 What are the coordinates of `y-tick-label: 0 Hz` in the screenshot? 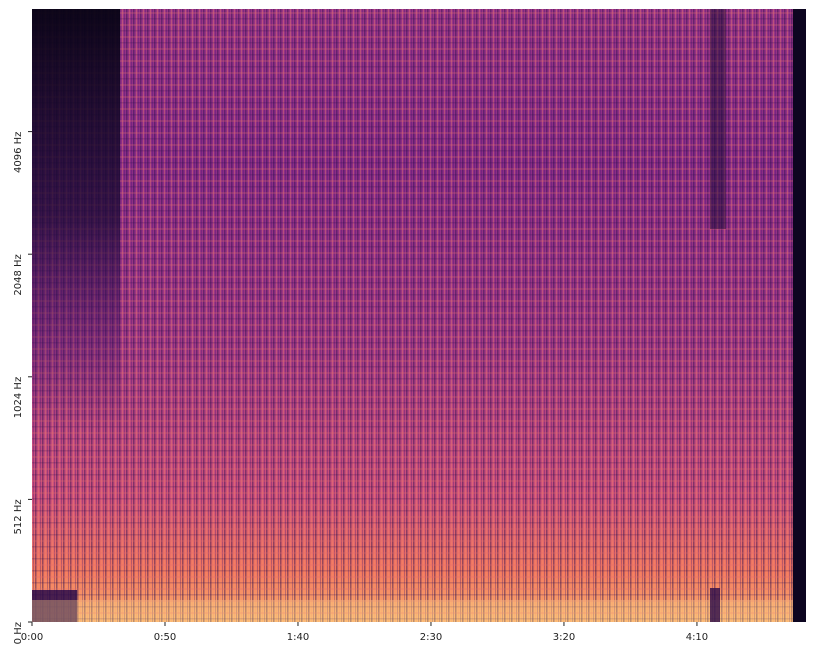 It's located at (18, 633).